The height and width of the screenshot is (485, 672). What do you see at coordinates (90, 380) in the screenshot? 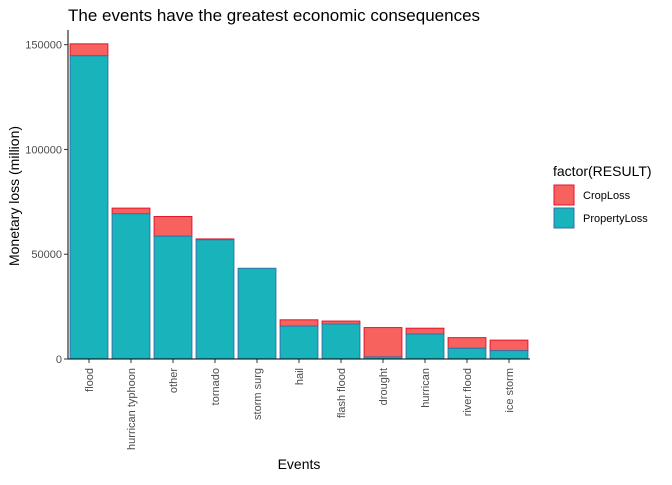
I see `x-tick-label-0: flood` at bounding box center [90, 380].